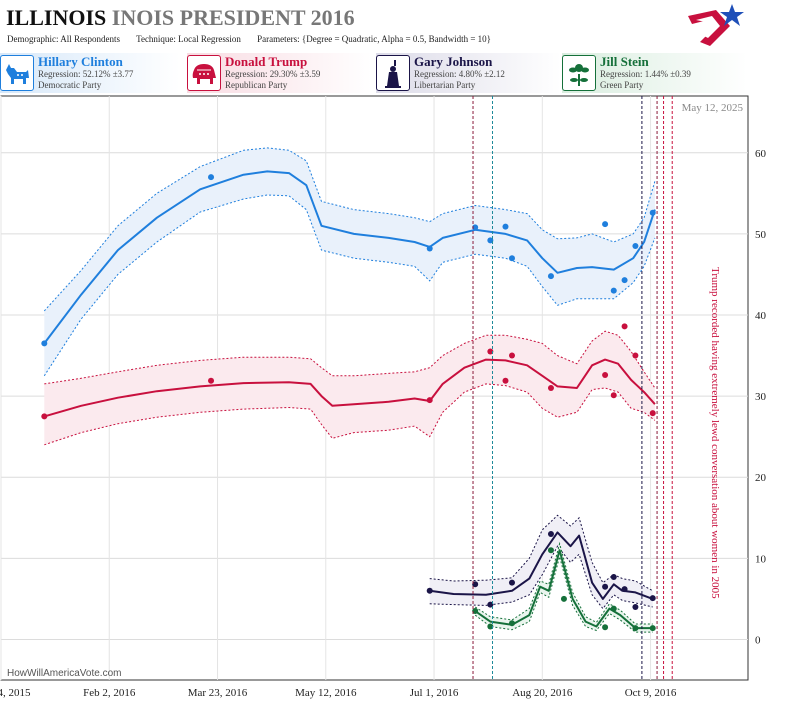 The height and width of the screenshot is (704, 789). I want to click on candidate-regression: Regression: 52.12% ±3.77, so click(86, 74).